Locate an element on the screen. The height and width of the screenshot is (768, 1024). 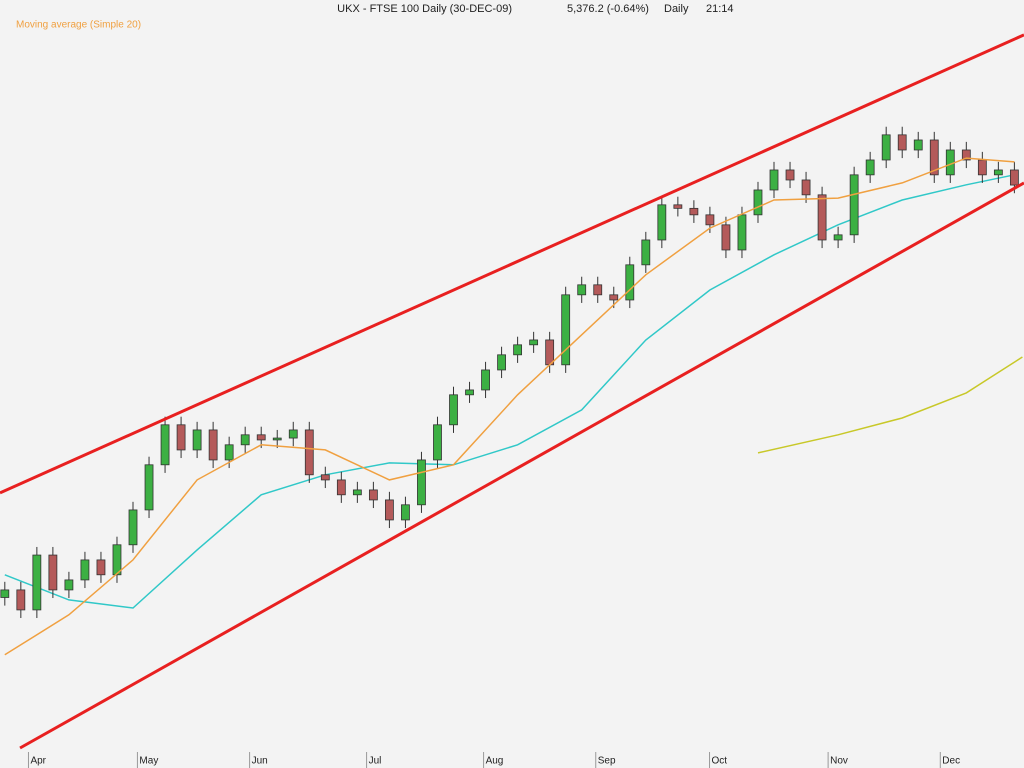
legend-entry: Moving average (Simple 20) is located at coordinates (78, 25).